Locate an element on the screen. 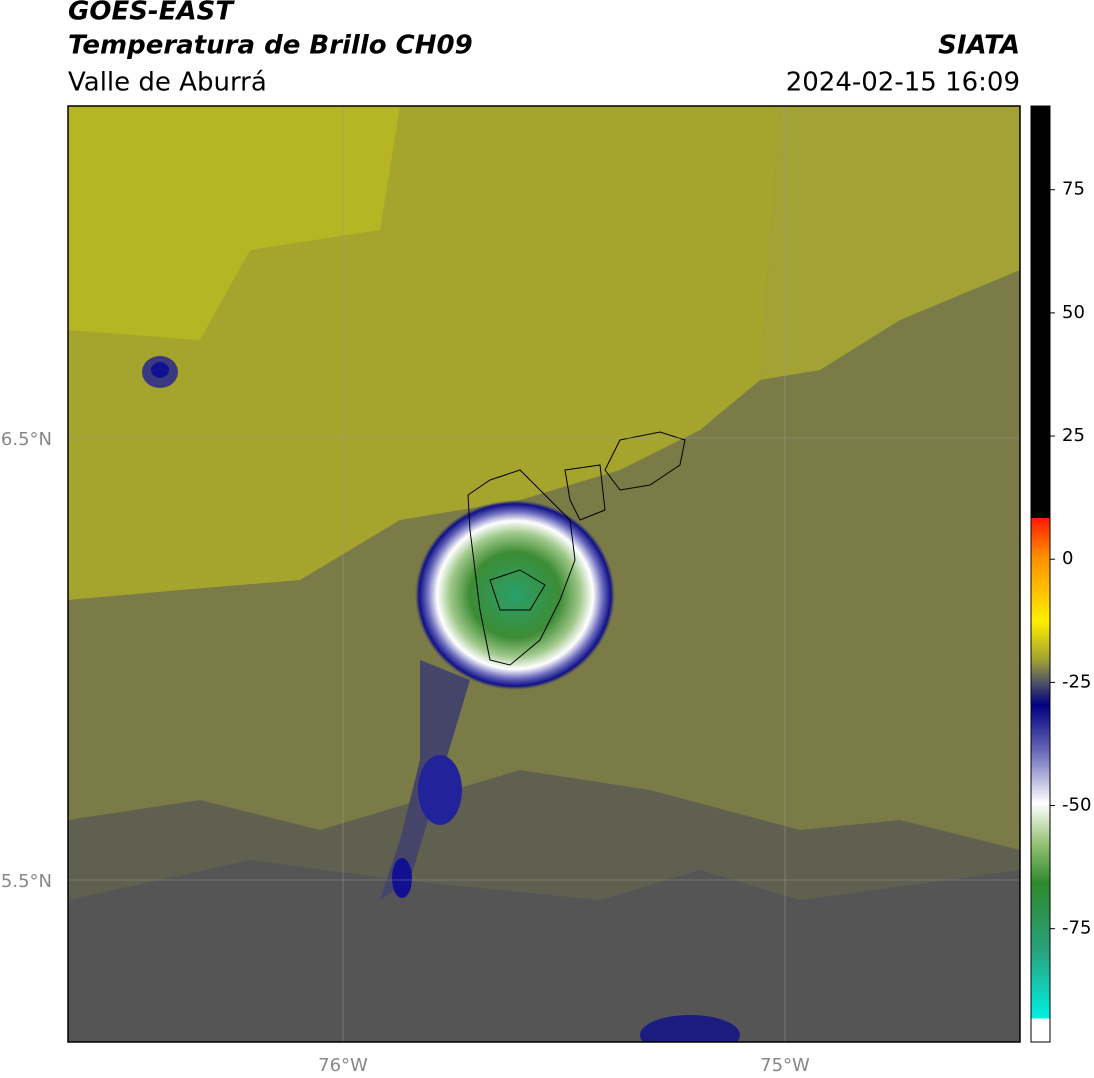 This screenshot has width=1094, height=1078. title: GOES-EAST is located at coordinates (151, 13).